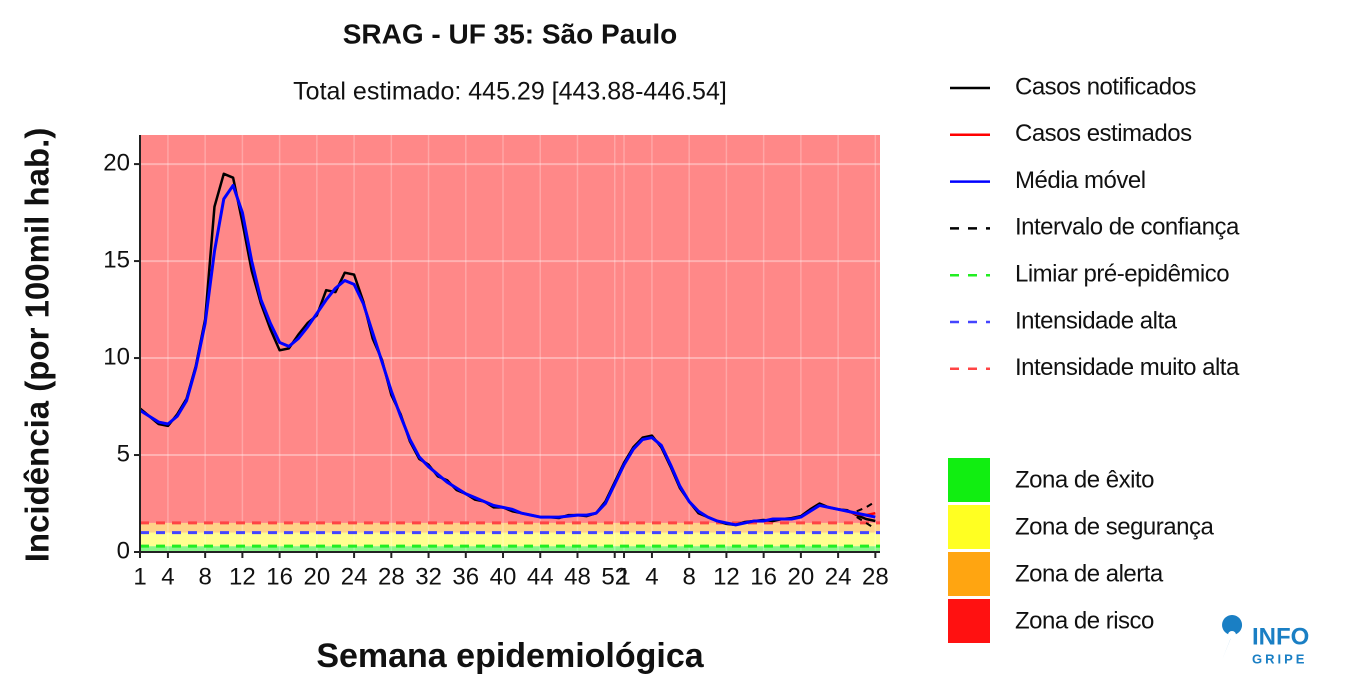 Image resolution: width=1356 pixels, height=677 pixels. Describe the element at coordinates (614, 576) in the screenshot. I see `x-tick-label: 52` at that location.